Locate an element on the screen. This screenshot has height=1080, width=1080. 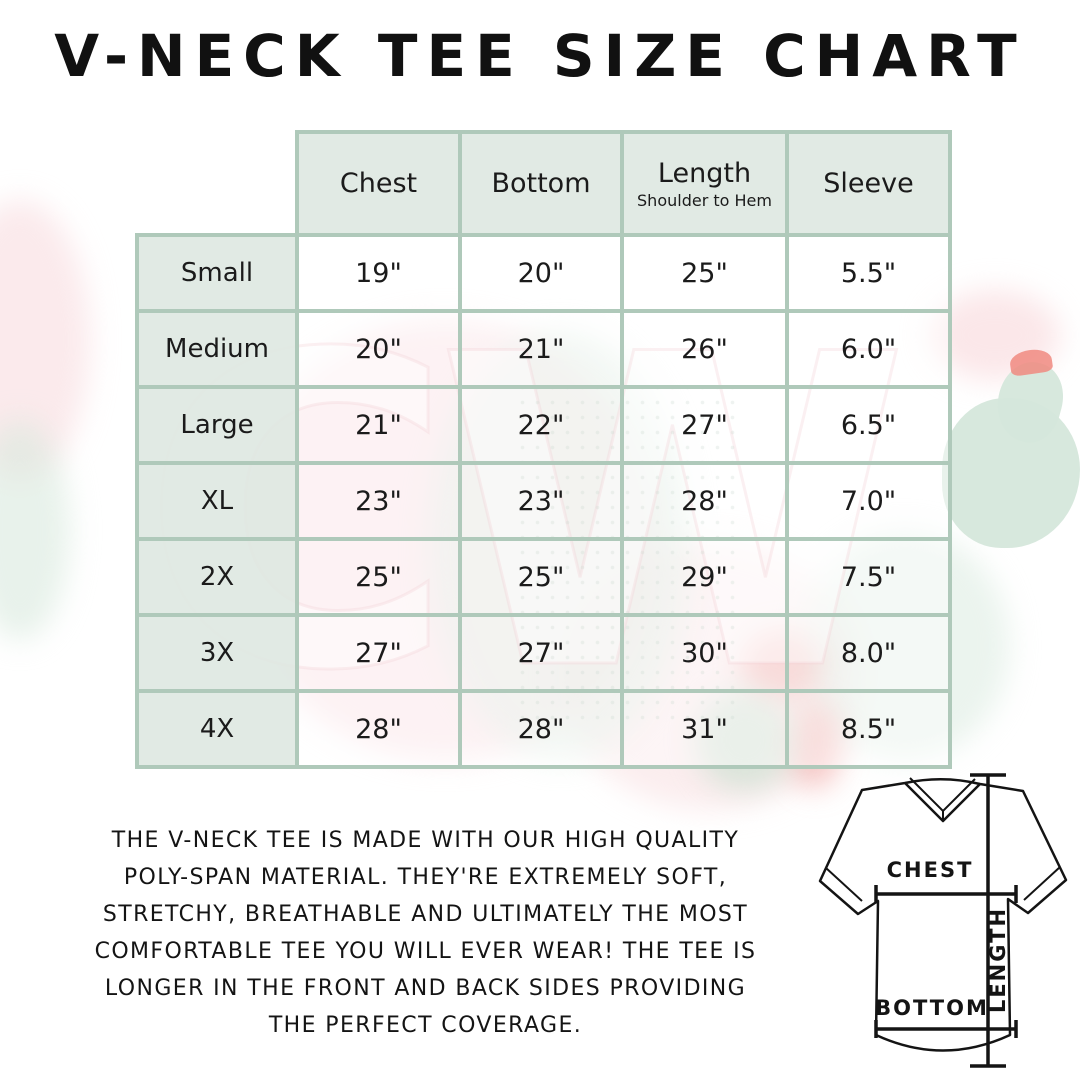
size-row-medium: Medium 20" 21" 26" 6.0" is located at coordinates (543, 349).